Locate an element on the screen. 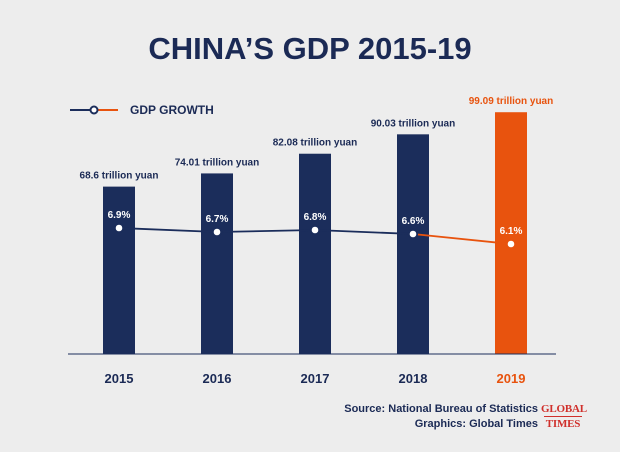 This screenshot has width=620, height=452. value-label-2018: 90.03 trillion yuan is located at coordinates (413, 123).